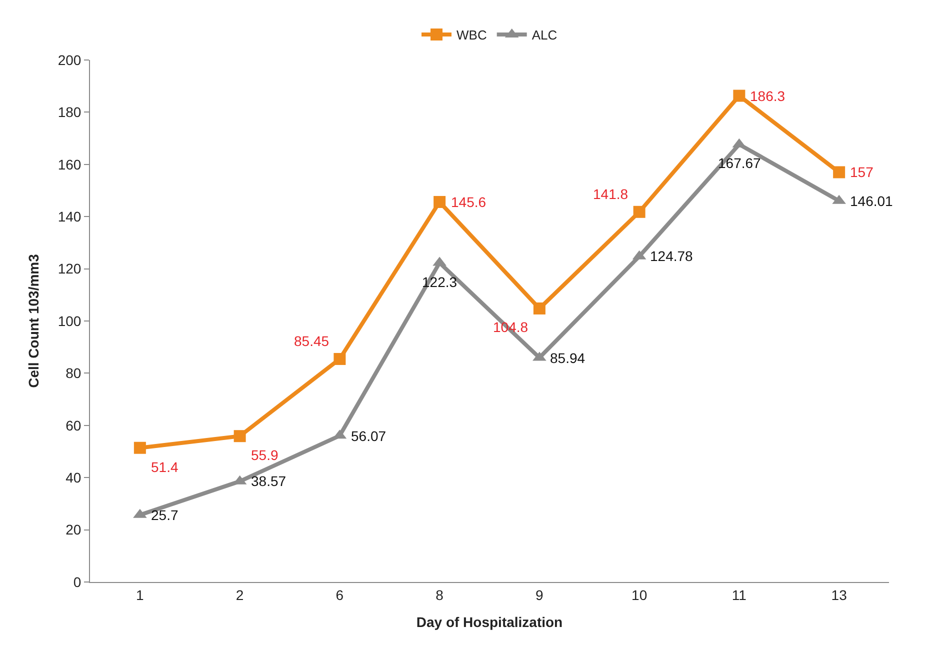 This screenshot has width=929, height=652. What do you see at coordinates (440, 282) in the screenshot?
I see `data-label: 122.3` at bounding box center [440, 282].